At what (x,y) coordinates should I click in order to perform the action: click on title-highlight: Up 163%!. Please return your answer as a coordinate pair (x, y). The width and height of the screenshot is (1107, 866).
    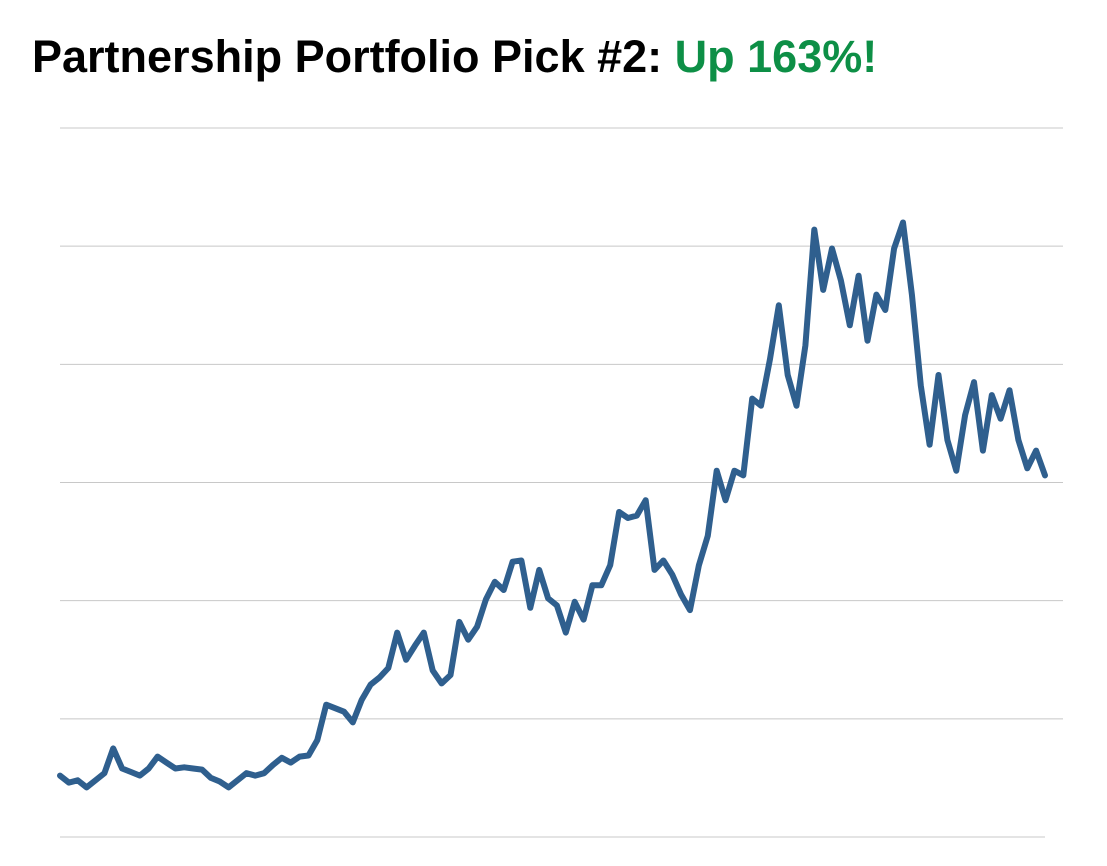
    Looking at the image, I should click on (776, 56).